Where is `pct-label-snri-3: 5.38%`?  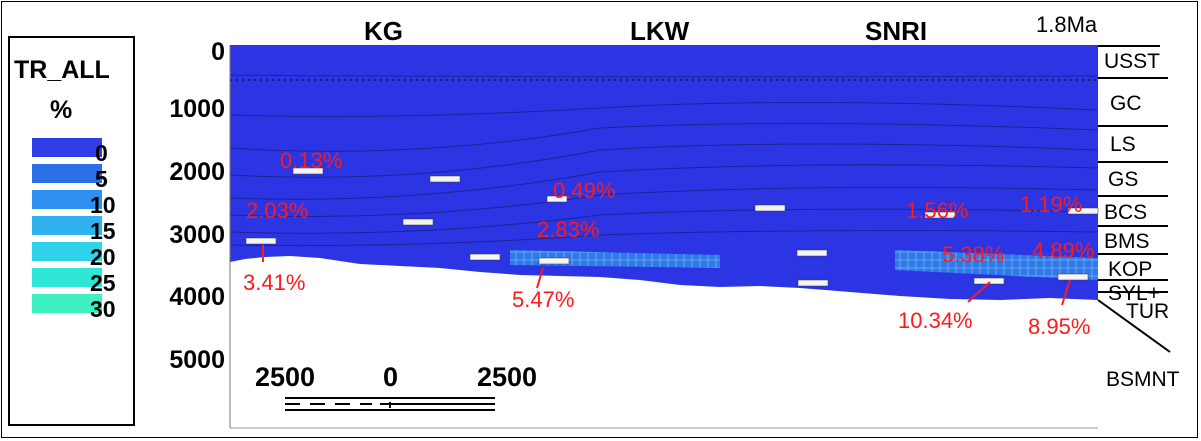 pct-label-snri-3: 5.38% is located at coordinates (973, 254).